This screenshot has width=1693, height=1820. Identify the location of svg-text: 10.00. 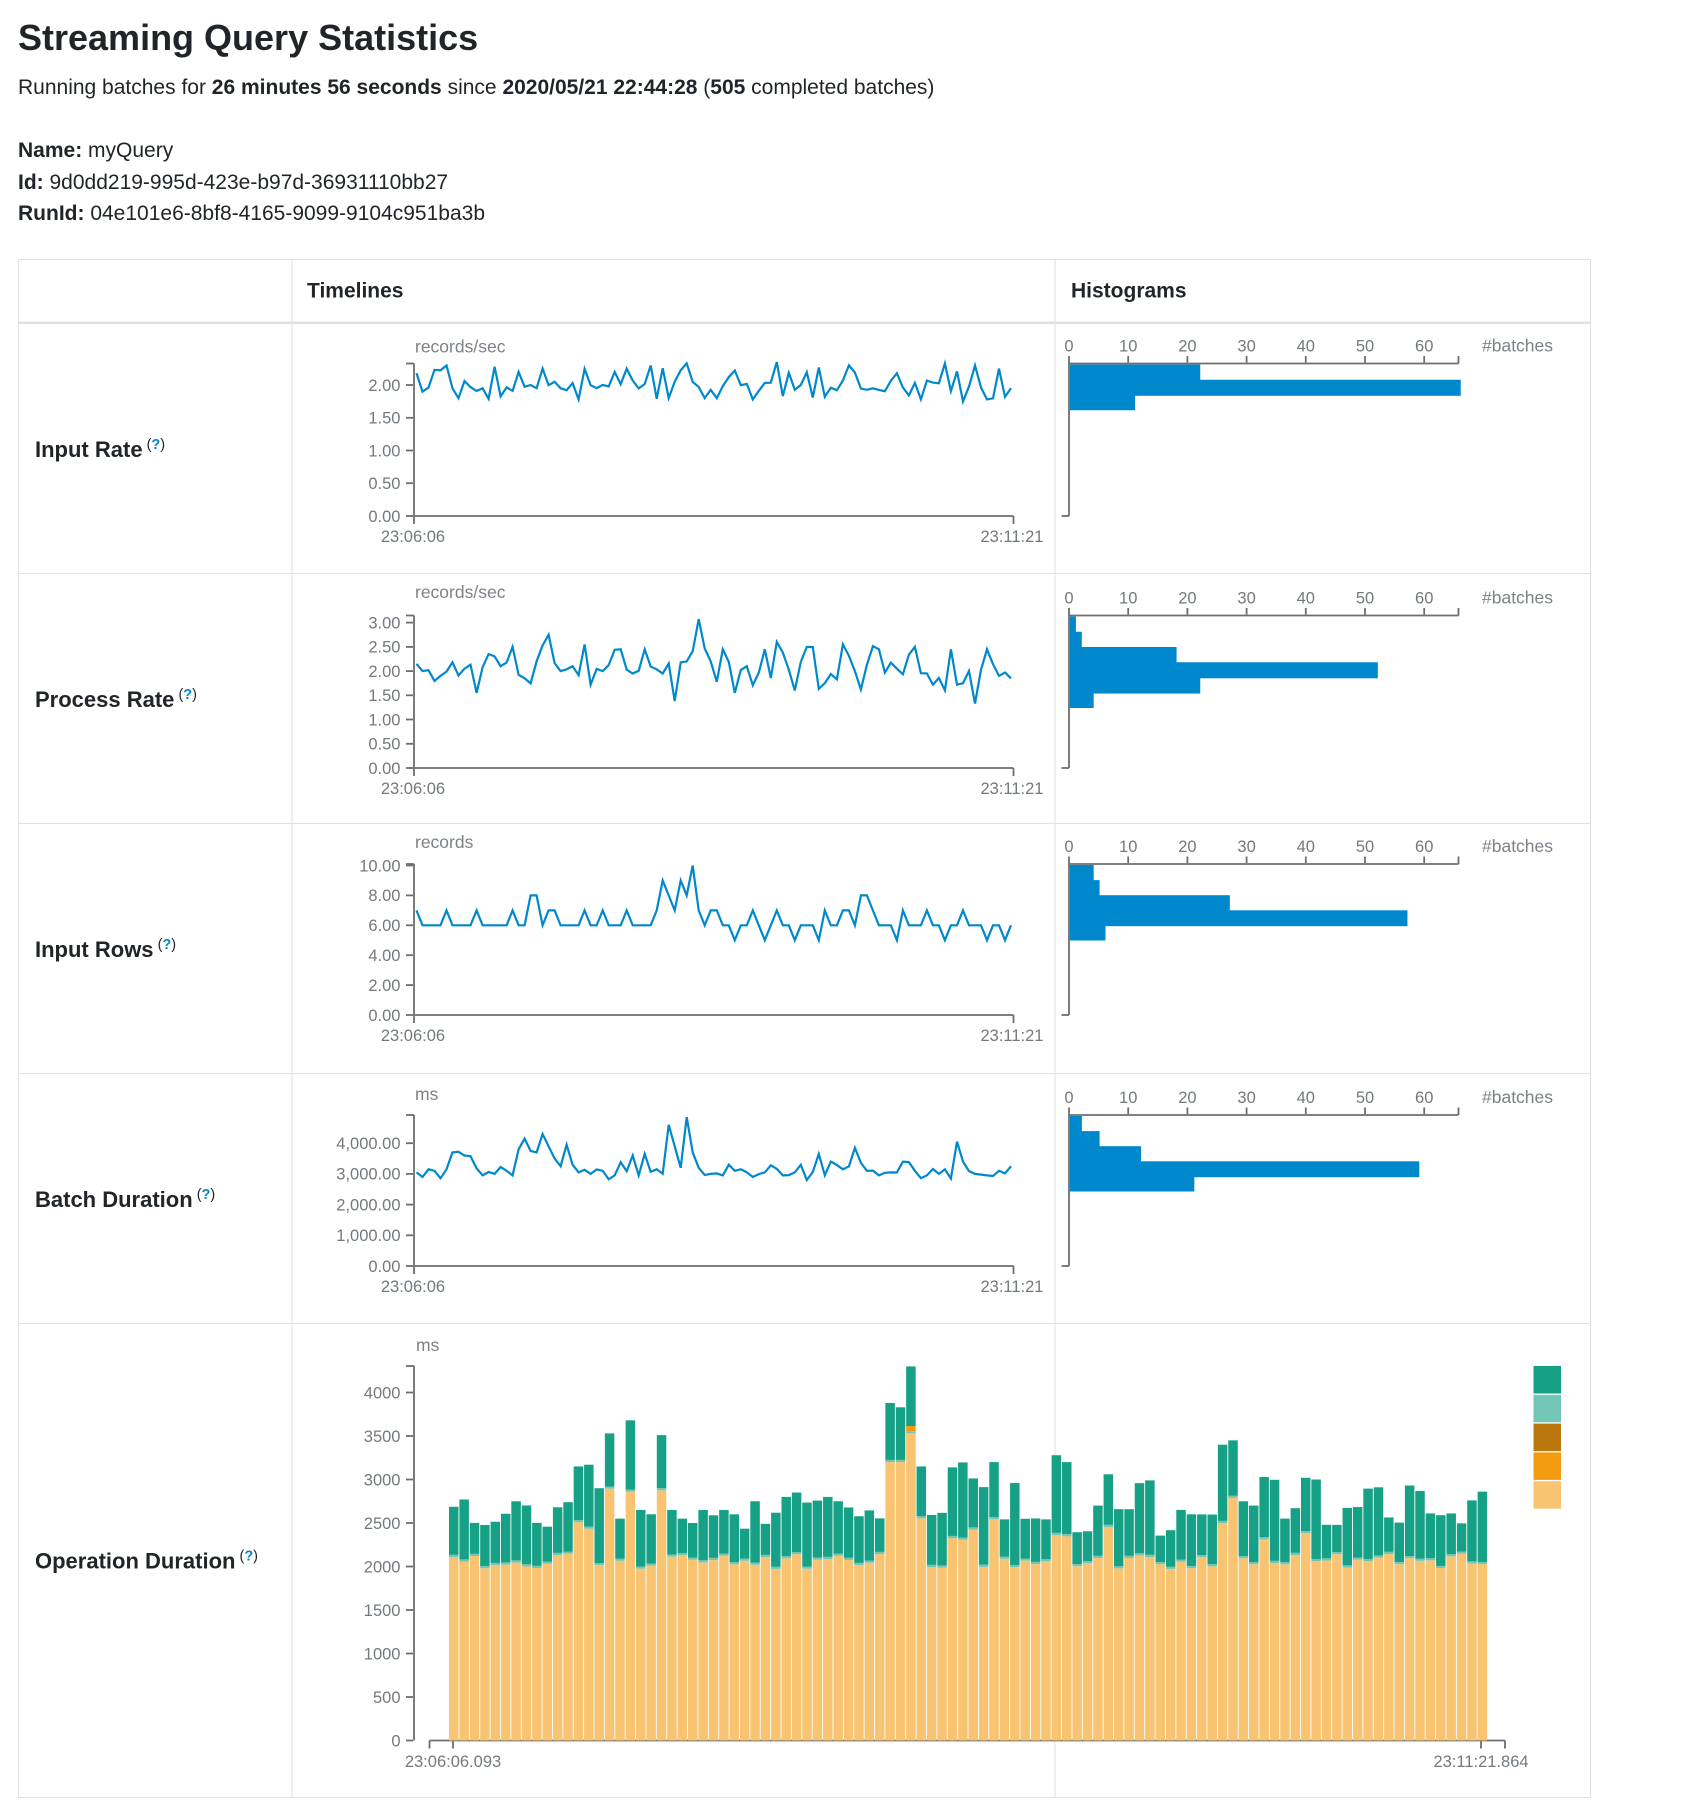
(379, 866).